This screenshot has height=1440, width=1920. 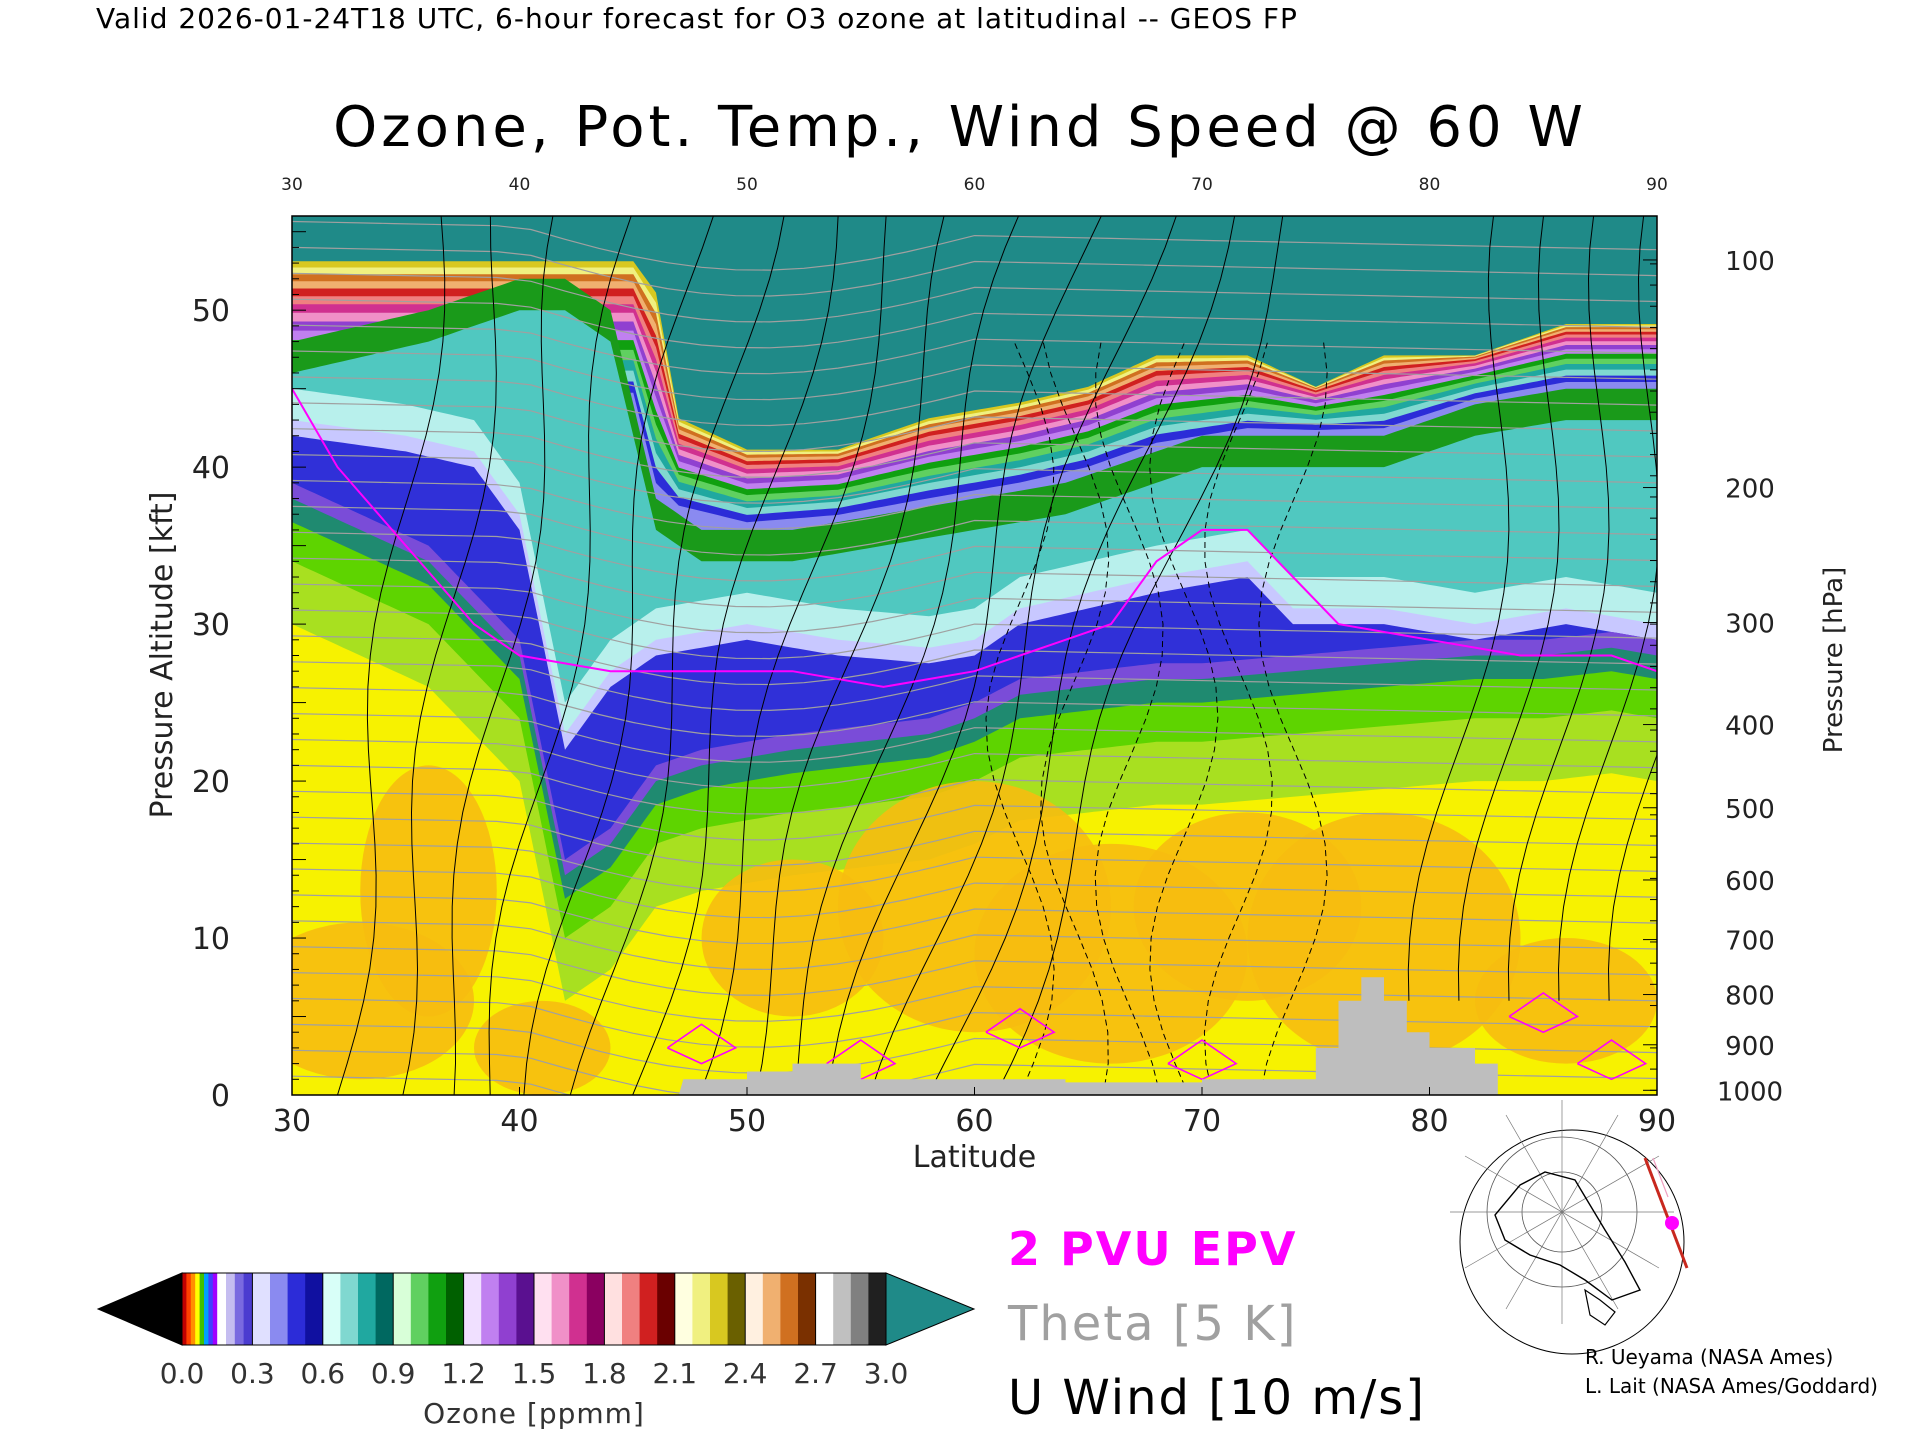 I want to click on x-tick-label: 60, so click(x=974, y=1121).